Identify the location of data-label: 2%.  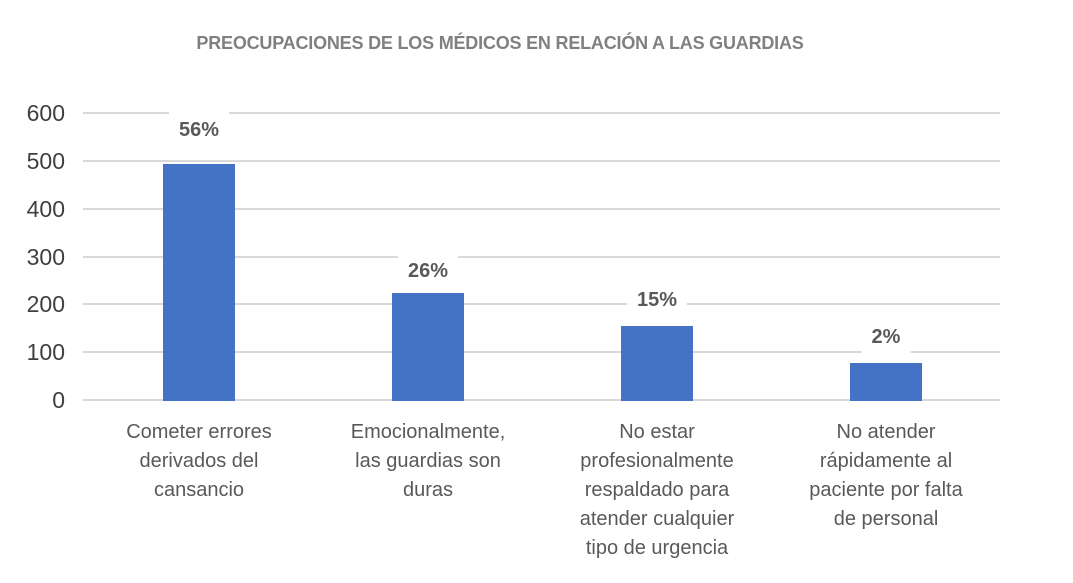
(886, 337).